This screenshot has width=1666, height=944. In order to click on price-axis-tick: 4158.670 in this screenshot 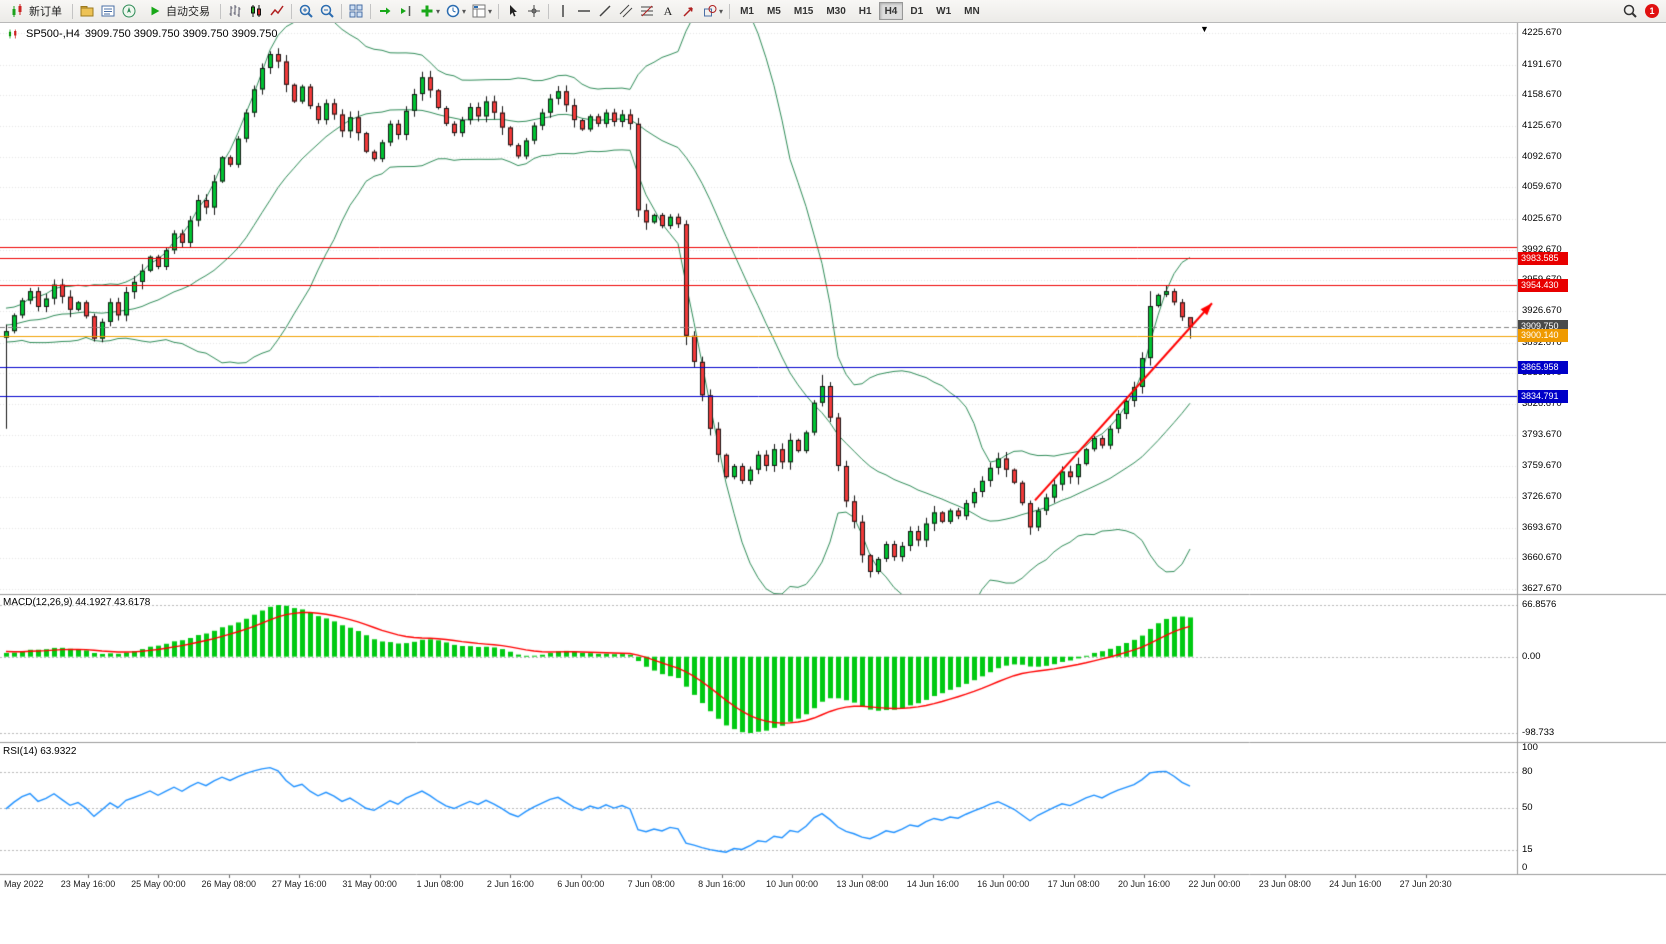, I will do `click(1542, 95)`.